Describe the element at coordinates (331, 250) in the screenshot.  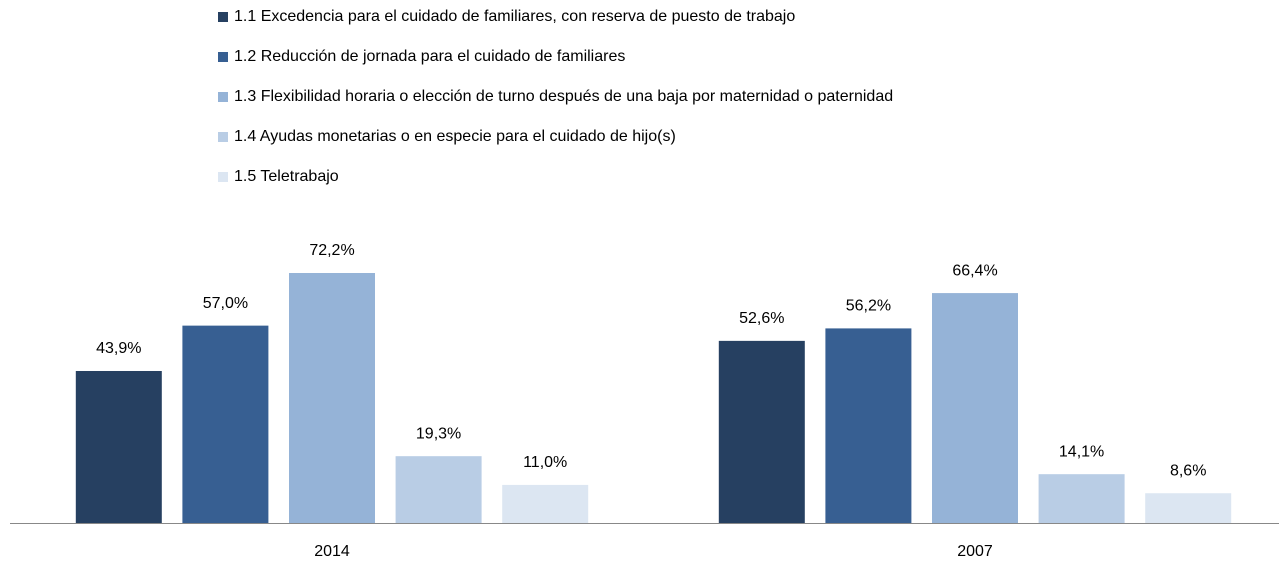
I see `data-label: 72,2%` at that location.